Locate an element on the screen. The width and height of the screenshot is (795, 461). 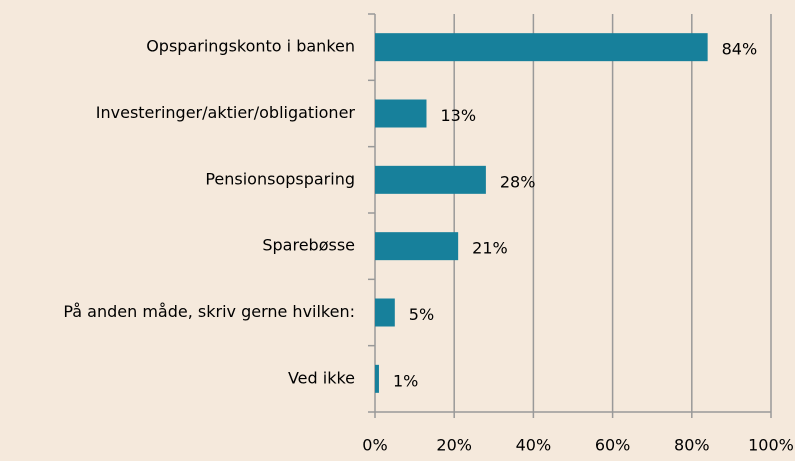
y-tick-label: På anden måde, skriv gerne hvilken: is located at coordinates (209, 311).